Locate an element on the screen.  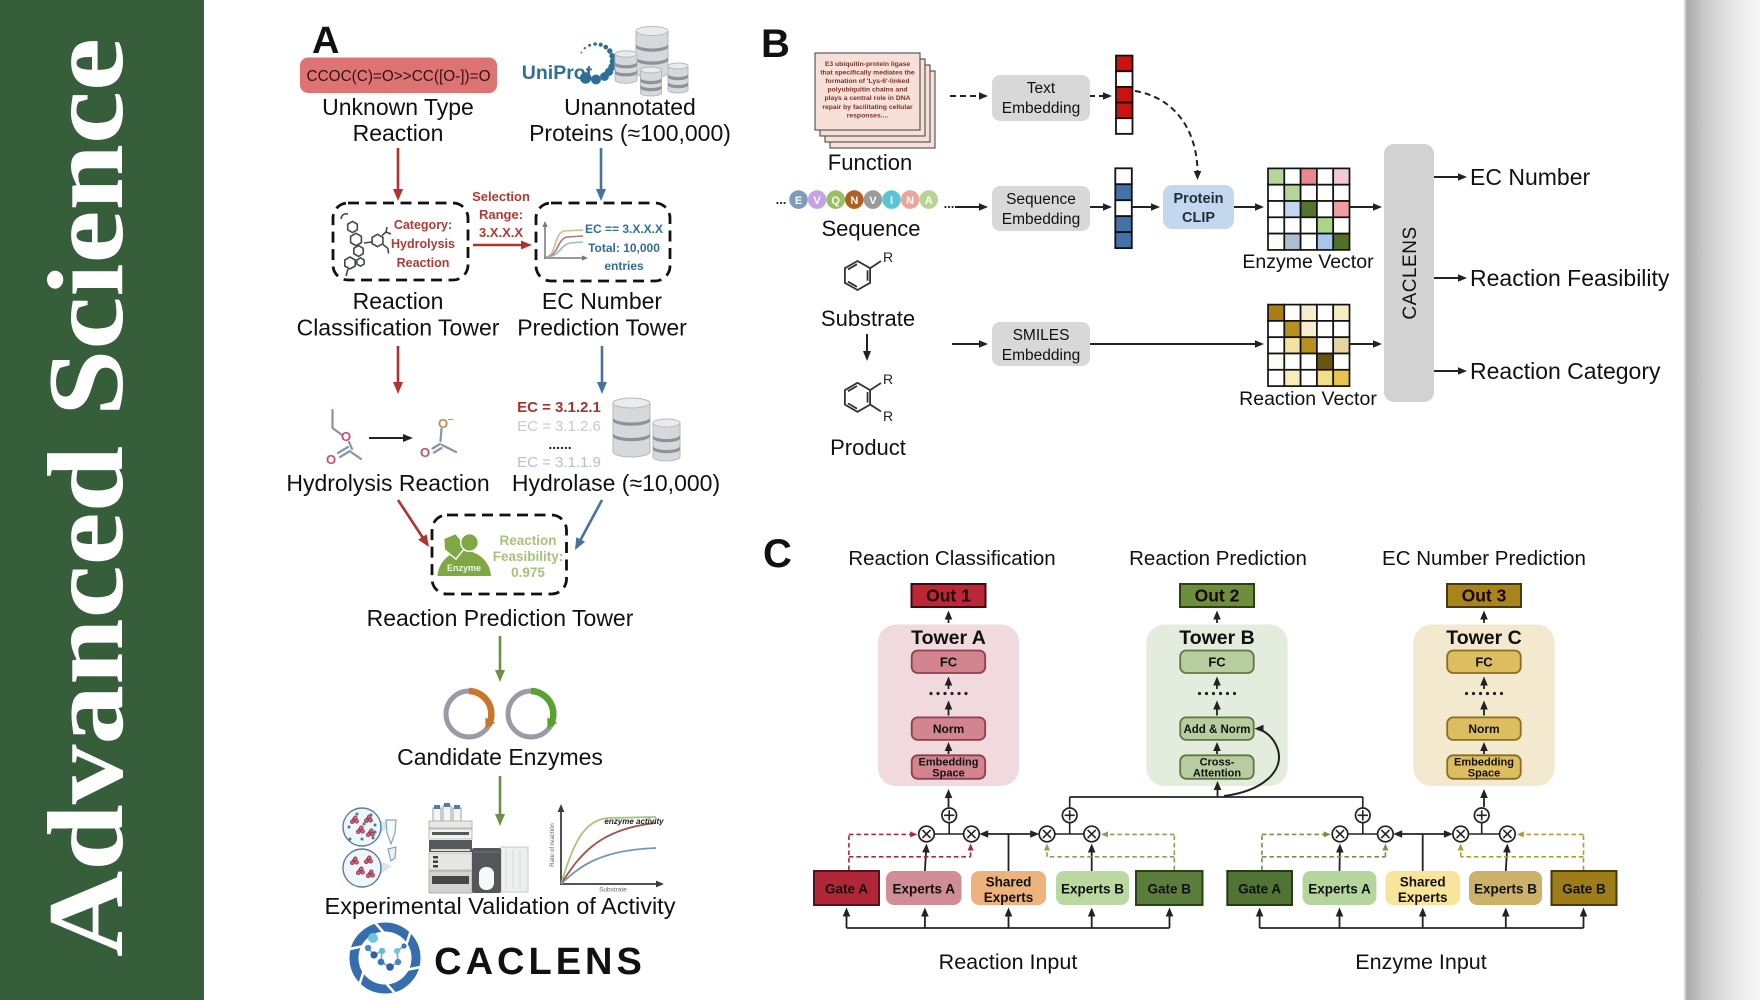
svg-text: Enzyme Input is located at coordinates (1420, 962).